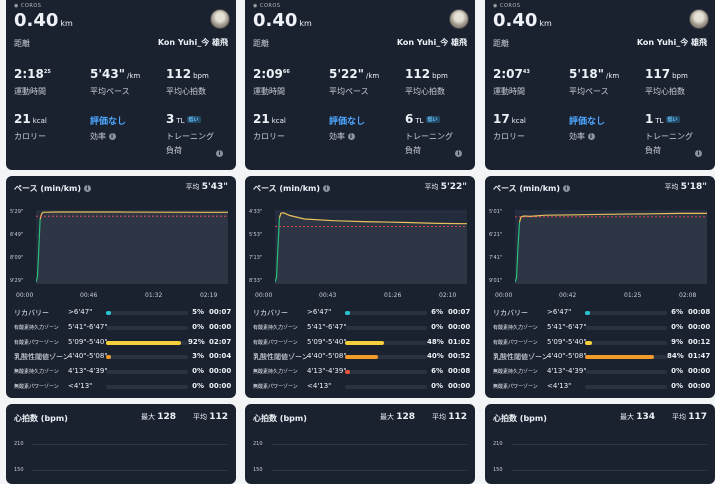  I want to click on load-label: トレーニング, so click(190, 136).